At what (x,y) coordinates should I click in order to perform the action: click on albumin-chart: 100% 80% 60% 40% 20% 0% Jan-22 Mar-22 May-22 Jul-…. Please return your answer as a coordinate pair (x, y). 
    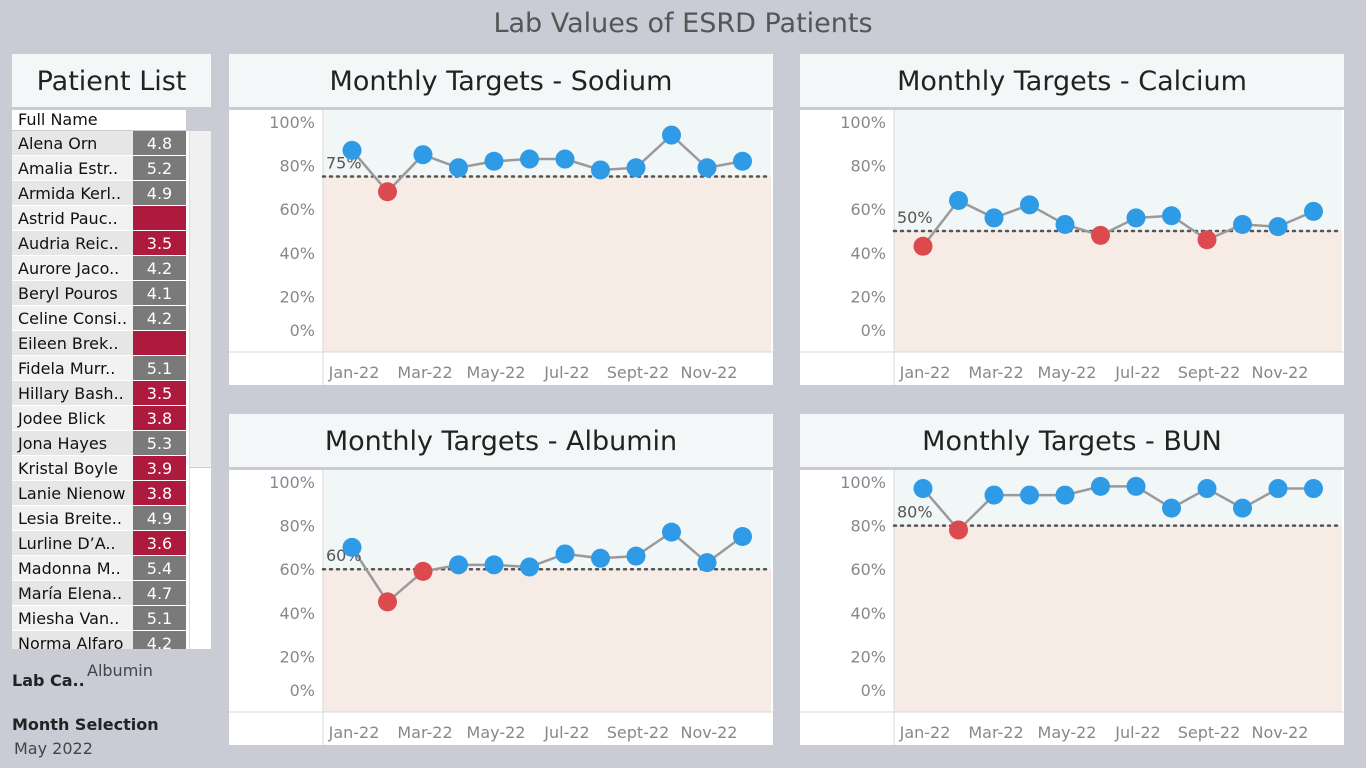
    Looking at the image, I should click on (501, 607).